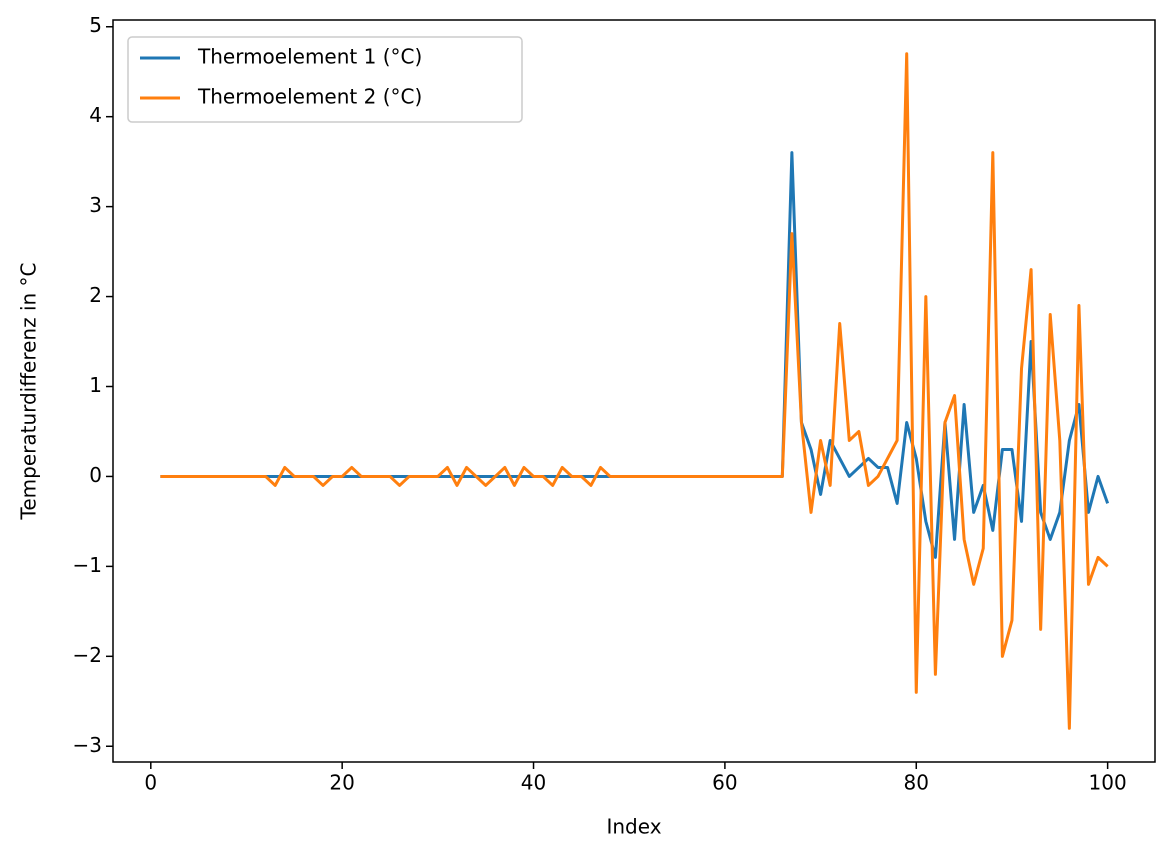 The height and width of the screenshot is (862, 1174). I want to click on x-tick-label: 20, so click(341, 783).